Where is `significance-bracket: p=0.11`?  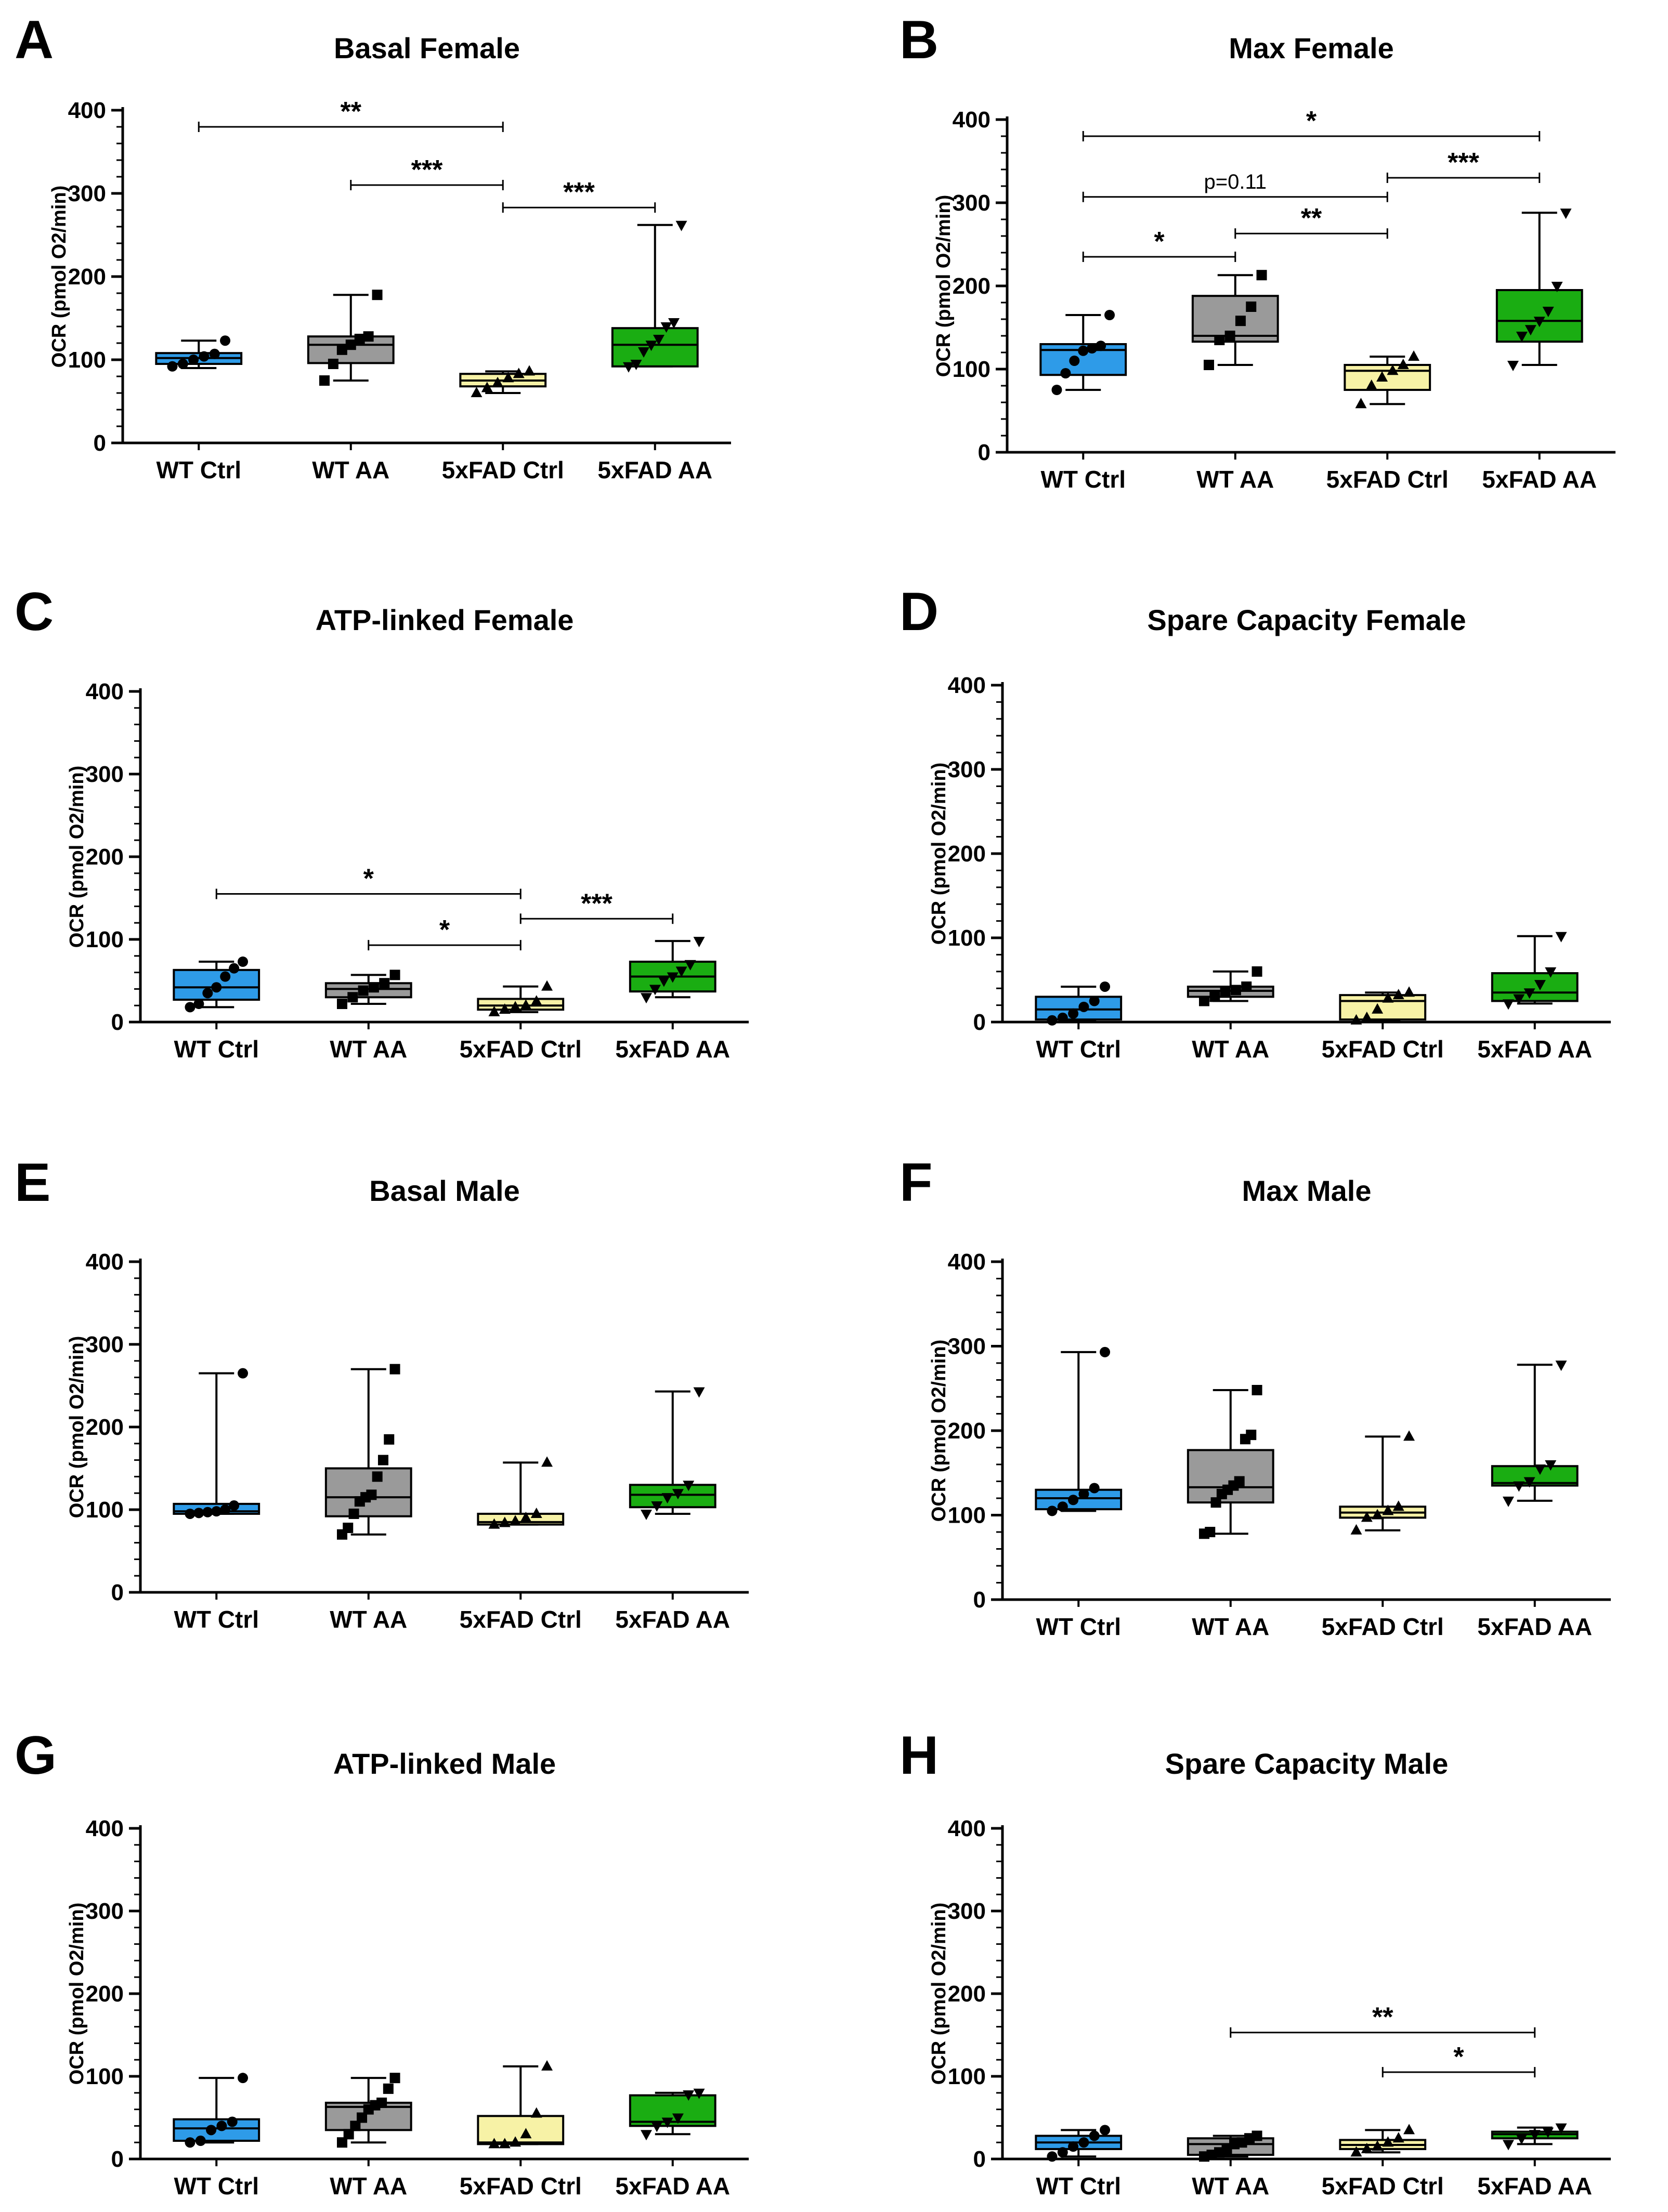
significance-bracket: p=0.11 is located at coordinates (1235, 186).